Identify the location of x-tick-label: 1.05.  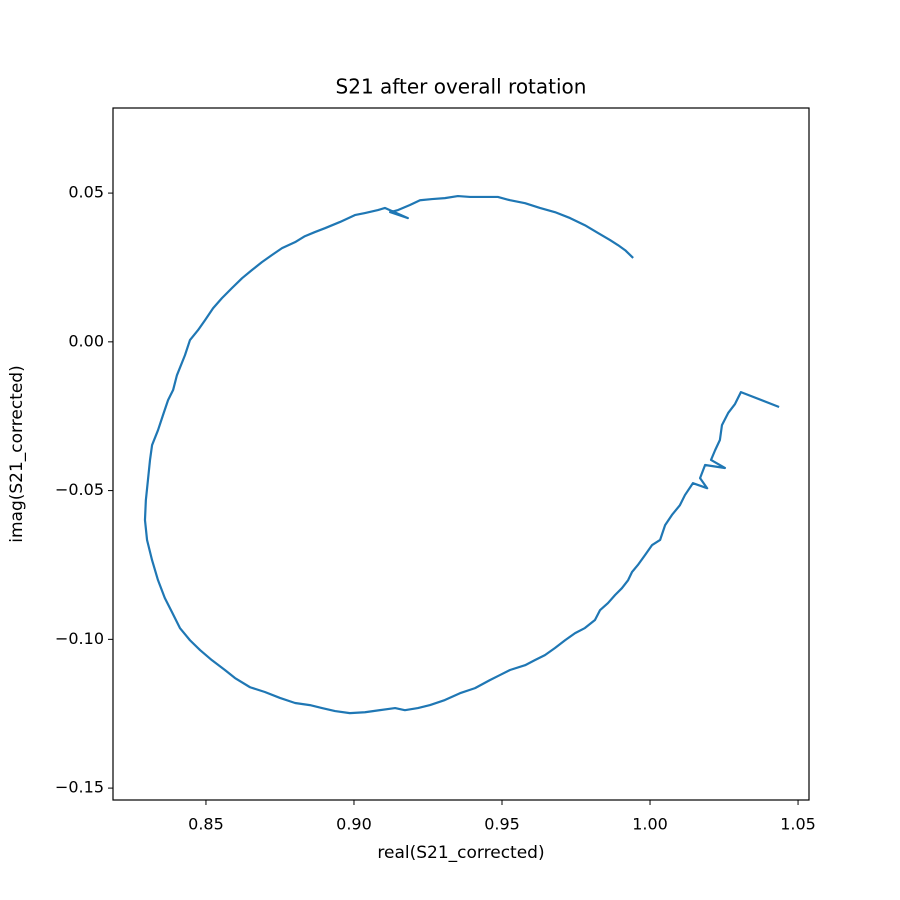
(798, 824).